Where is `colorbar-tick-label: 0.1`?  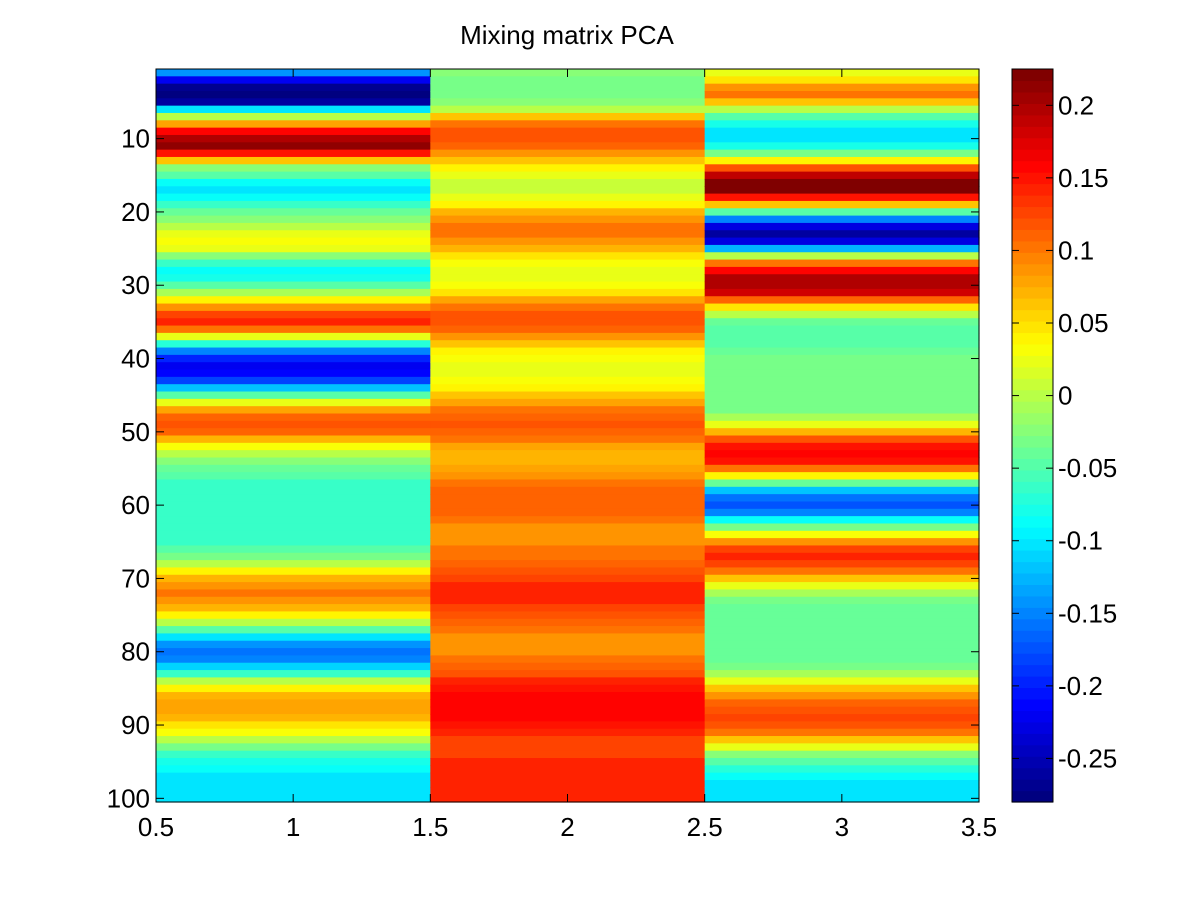
colorbar-tick-label: 0.1 is located at coordinates (1076, 250).